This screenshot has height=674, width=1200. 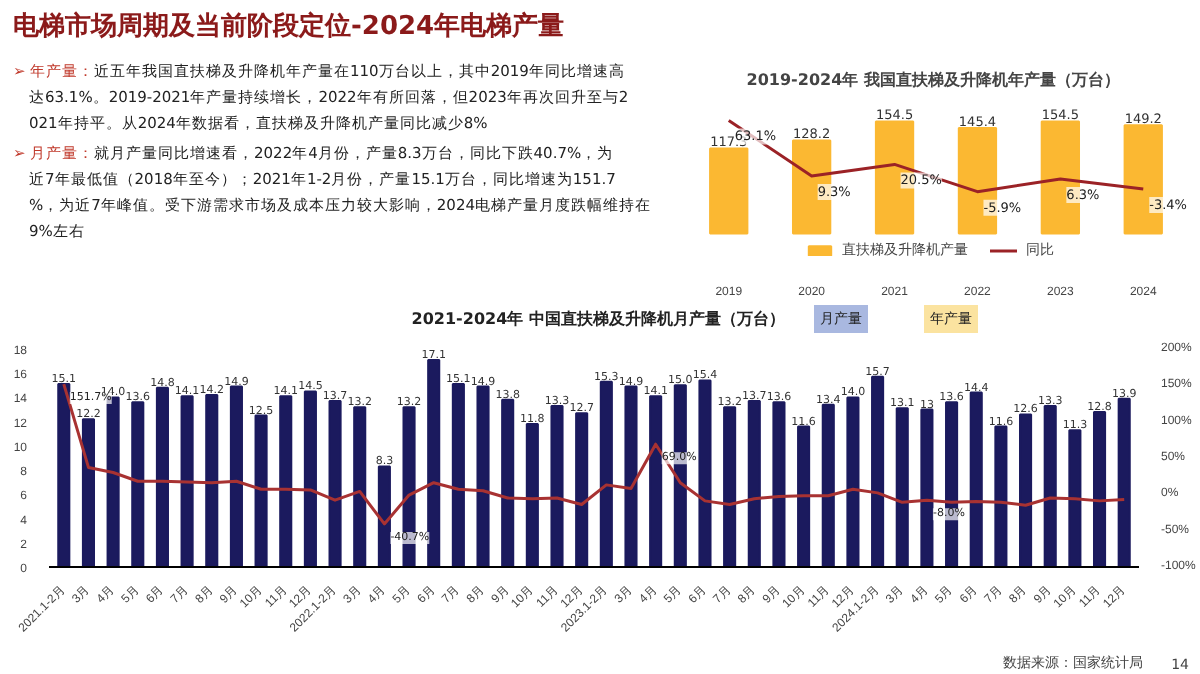 What do you see at coordinates (933, 80) in the screenshot?
I see `chart-title: 2019-2024年 我国直扶梯及升降机年产量（万台）` at bounding box center [933, 80].